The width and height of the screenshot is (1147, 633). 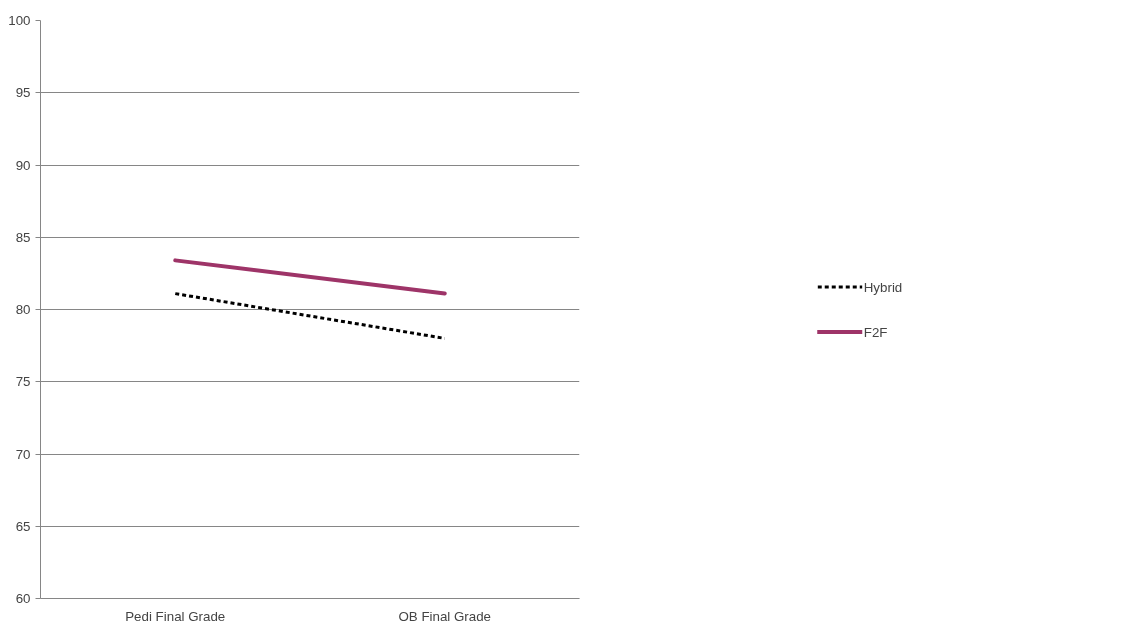 I want to click on y-tick-label: 70, so click(x=23, y=454).